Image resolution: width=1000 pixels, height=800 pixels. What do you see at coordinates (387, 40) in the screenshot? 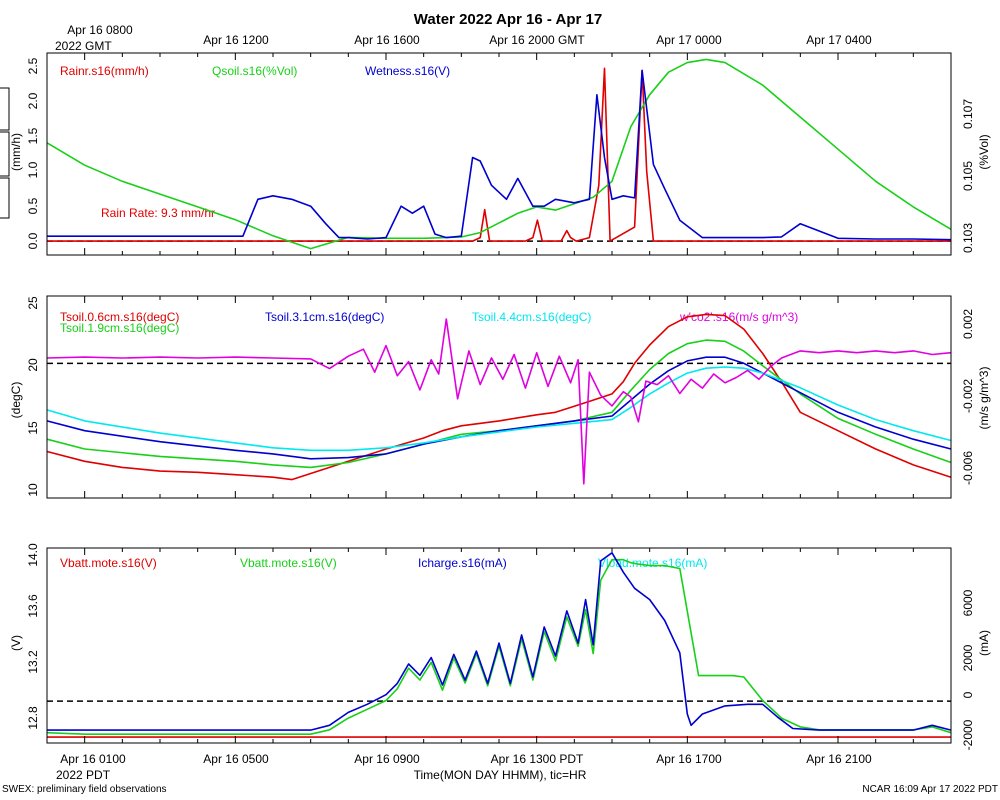
I see `top-tick-label: Apr 16 1600` at bounding box center [387, 40].